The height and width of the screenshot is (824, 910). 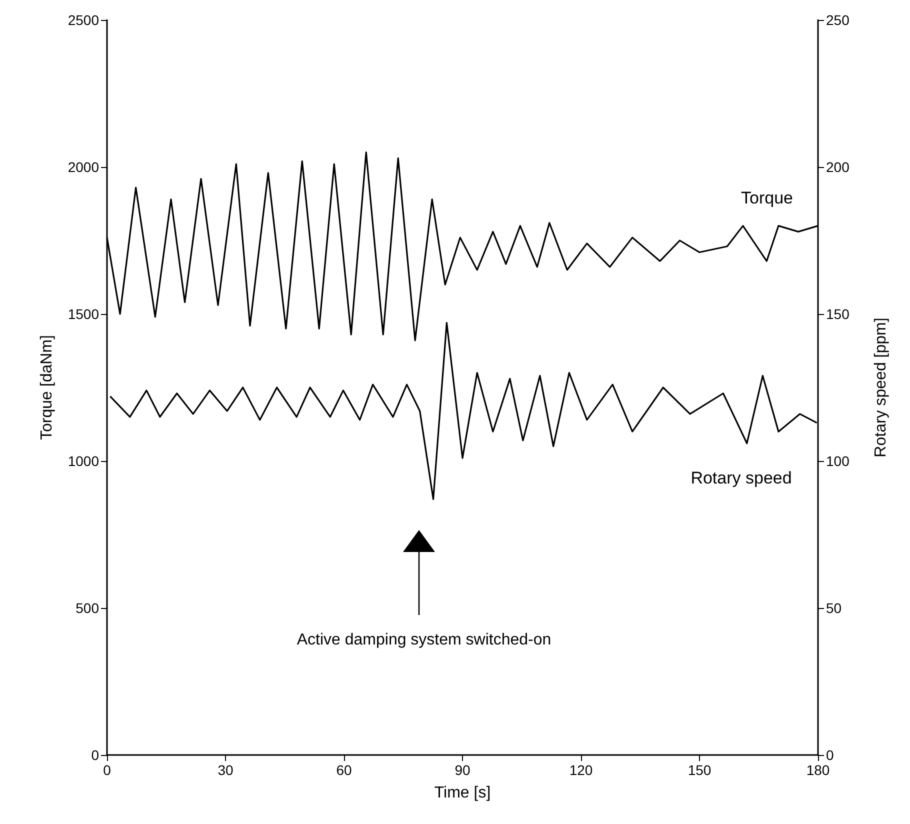 What do you see at coordinates (834, 608) in the screenshot?
I see `y2-tick-label: 50` at bounding box center [834, 608].